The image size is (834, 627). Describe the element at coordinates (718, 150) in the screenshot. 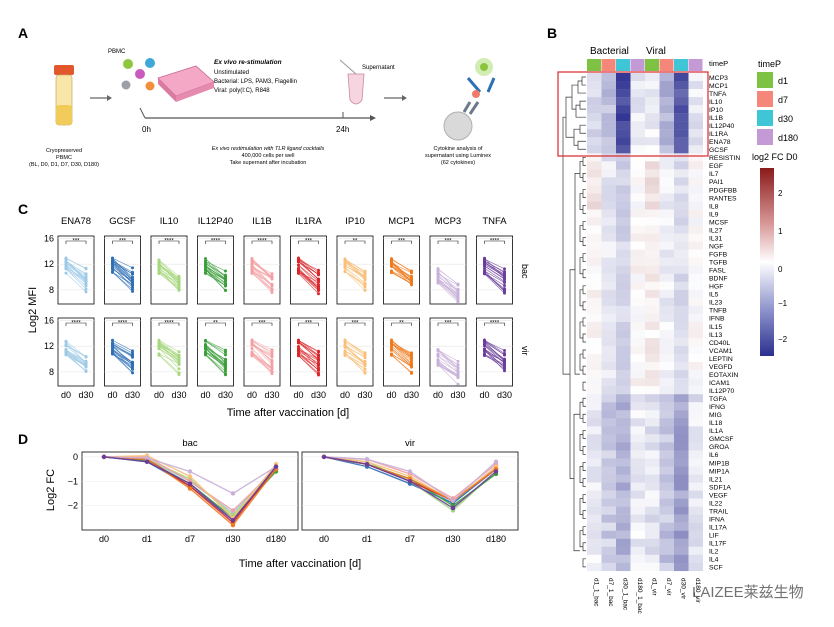

I see `cytokine-row-label: GCSF` at that location.